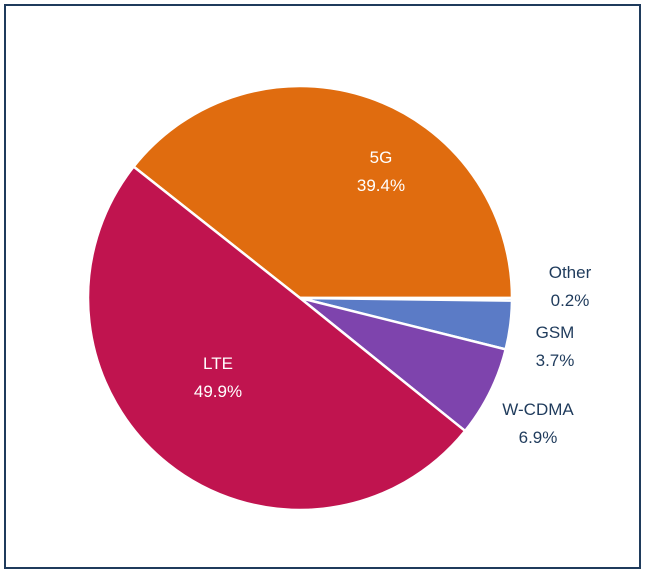 The width and height of the screenshot is (649, 577). Describe the element at coordinates (555, 332) in the screenshot. I see `slice-label-gsm: GSM` at that location.